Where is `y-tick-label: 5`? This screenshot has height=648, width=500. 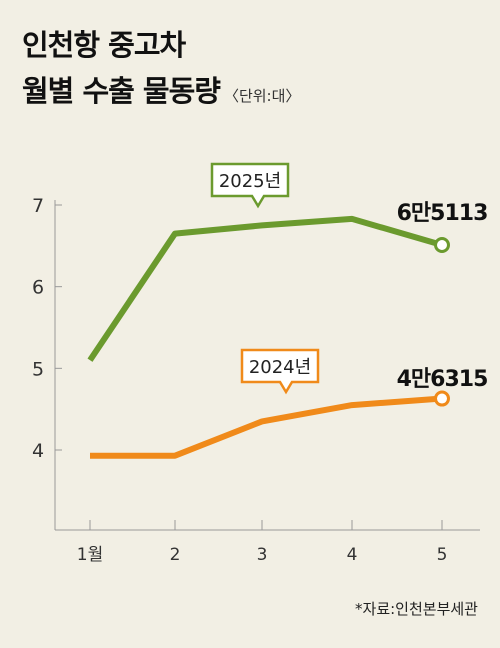 y-tick-label: 5 is located at coordinates (38, 369).